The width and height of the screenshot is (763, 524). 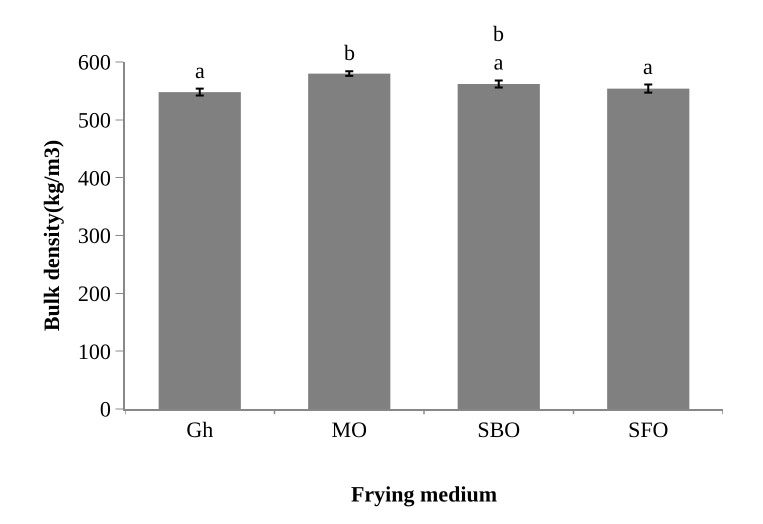 I want to click on x-tick-label: Gh, so click(x=200, y=429).